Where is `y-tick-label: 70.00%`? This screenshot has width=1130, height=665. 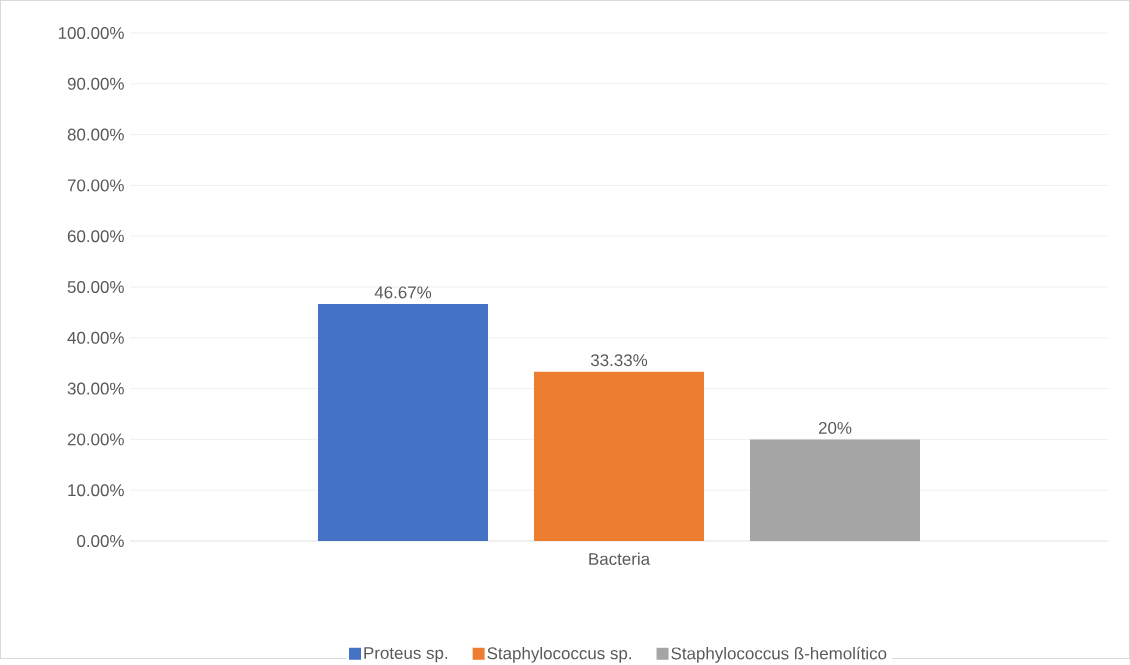 y-tick-label: 70.00% is located at coordinates (95, 185).